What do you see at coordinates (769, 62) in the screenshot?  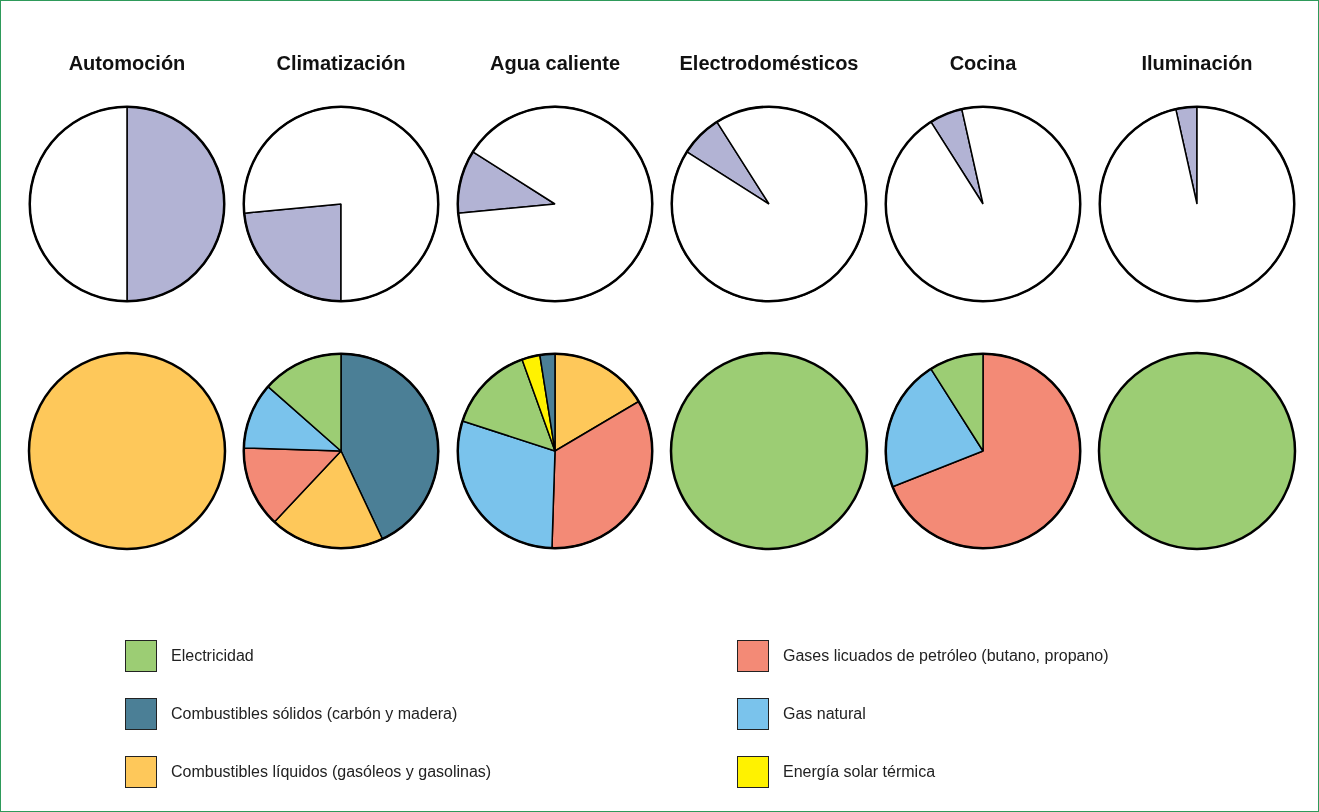 I see `chart-title: Electrodomésticos` at bounding box center [769, 62].